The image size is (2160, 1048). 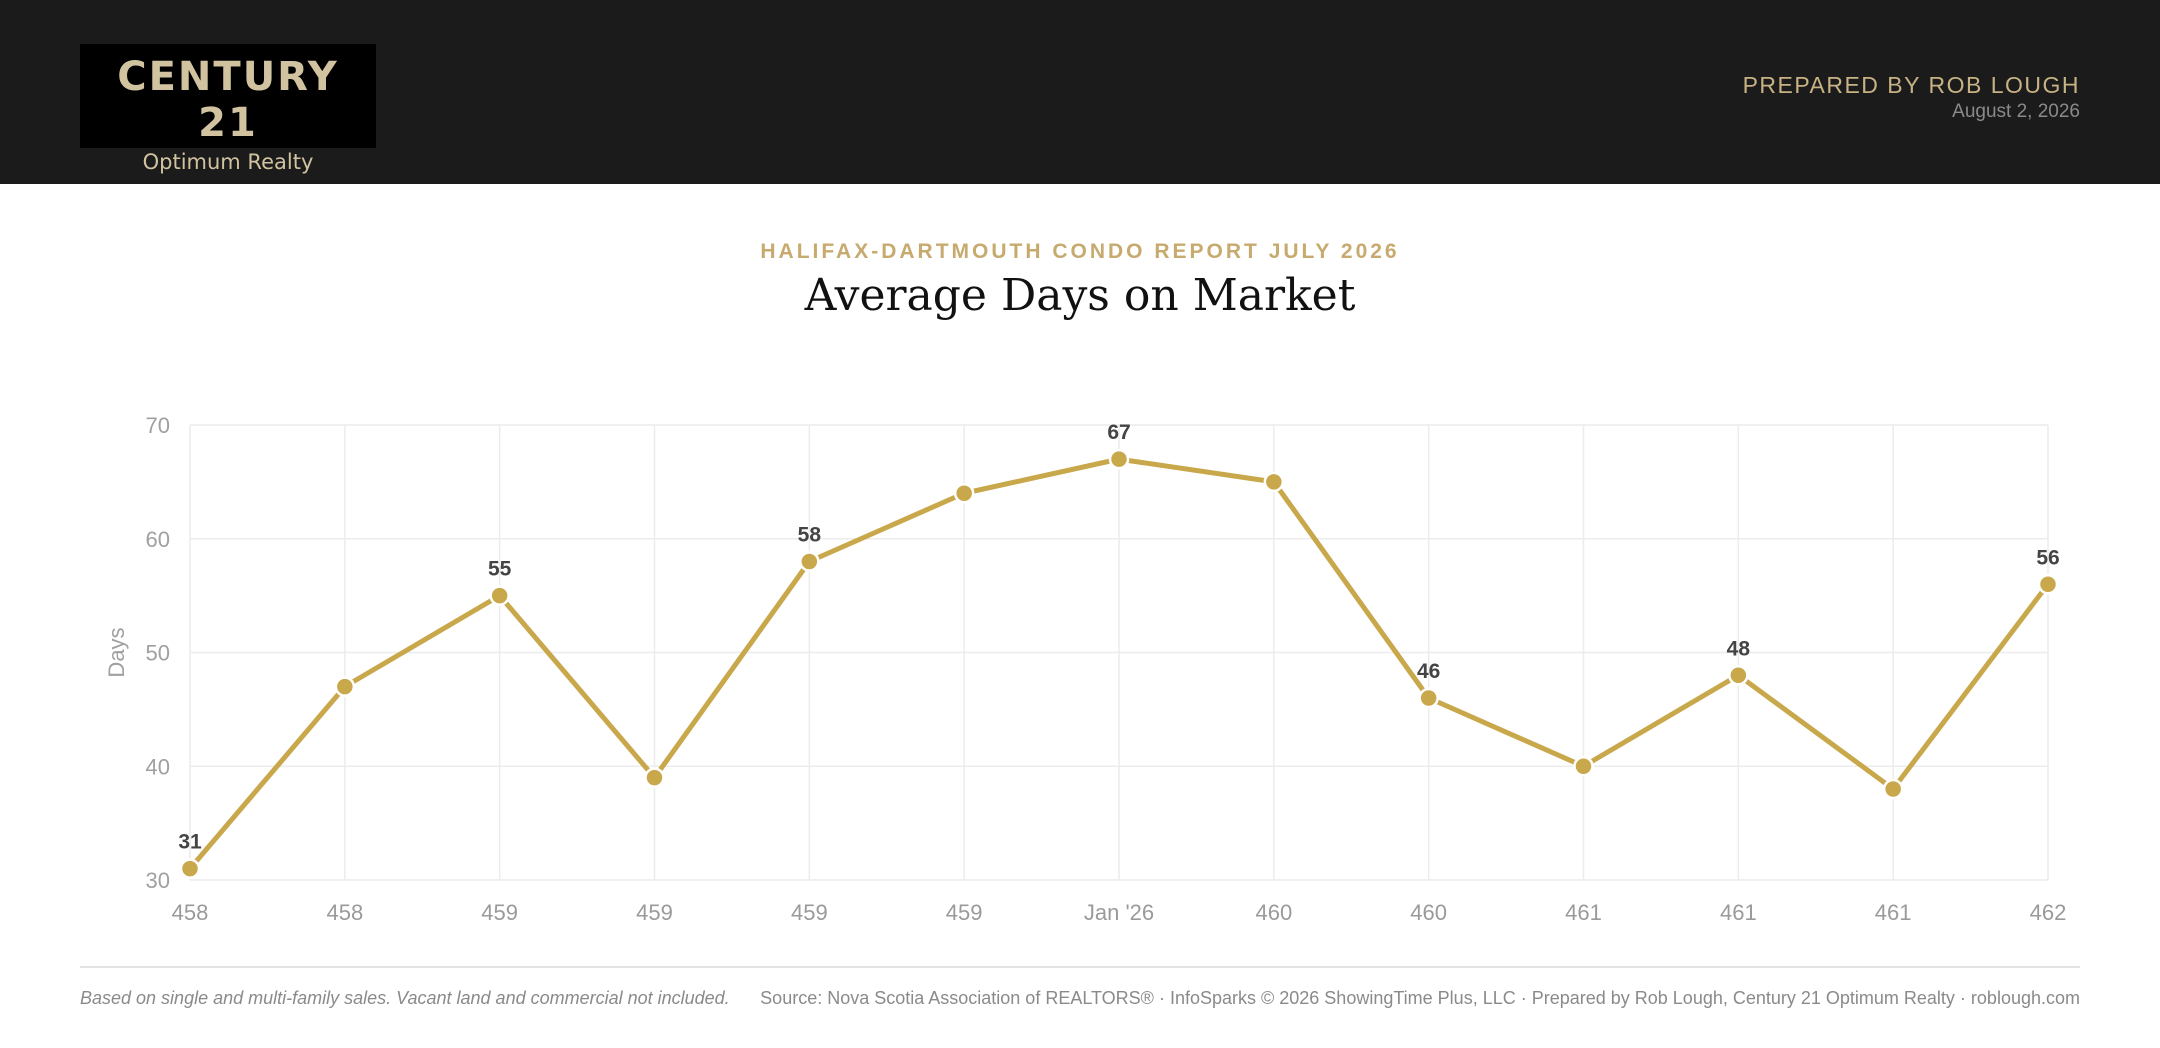 What do you see at coordinates (158, 425) in the screenshot?
I see `y-tick-label: 70` at bounding box center [158, 425].